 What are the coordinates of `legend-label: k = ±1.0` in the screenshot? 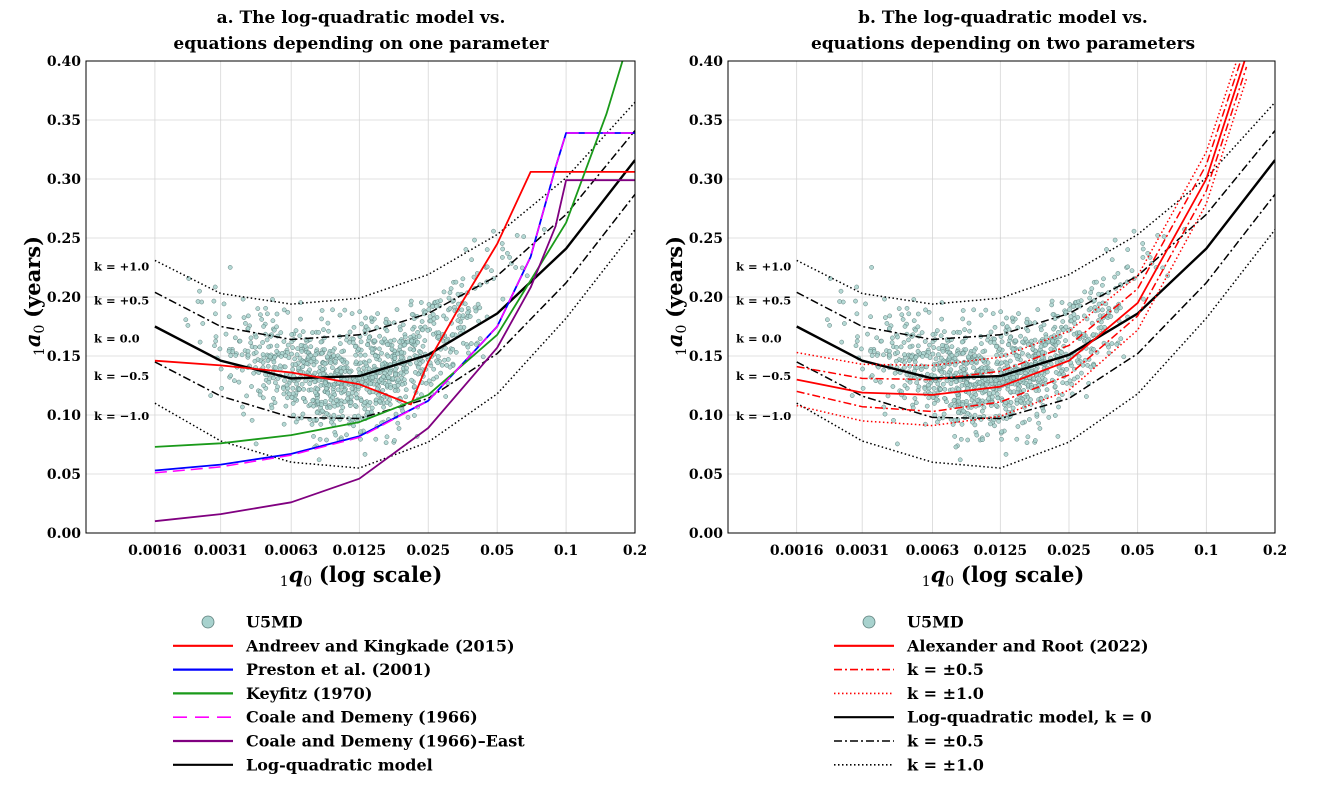 It's located at (945, 693).